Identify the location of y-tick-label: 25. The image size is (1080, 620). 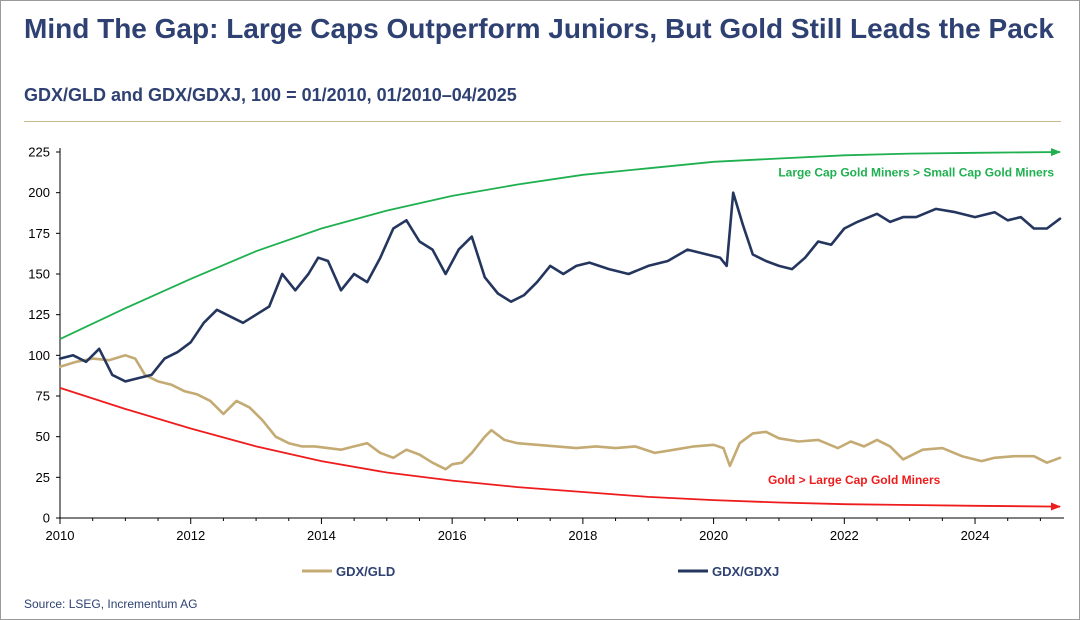
(43, 477).